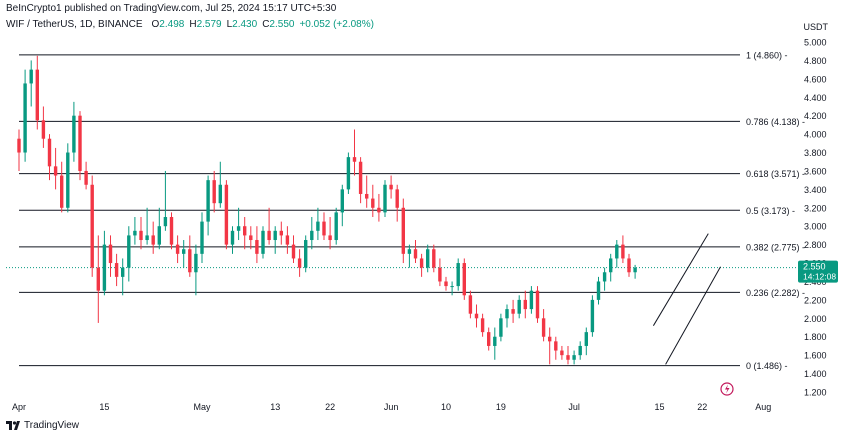 The width and height of the screenshot is (850, 436). What do you see at coordinates (816, 27) in the screenshot?
I see `currency-label: USDT` at bounding box center [816, 27].